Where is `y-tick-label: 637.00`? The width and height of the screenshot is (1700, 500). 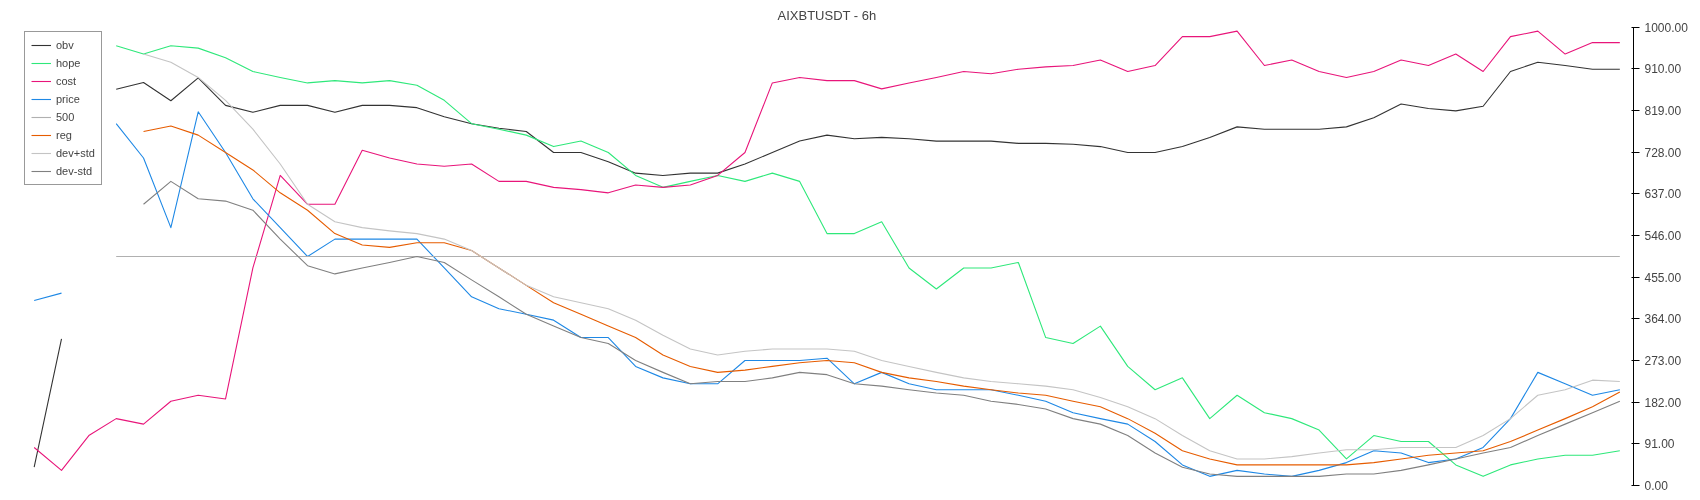
y-tick-label: 637.00 is located at coordinates (1663, 194).